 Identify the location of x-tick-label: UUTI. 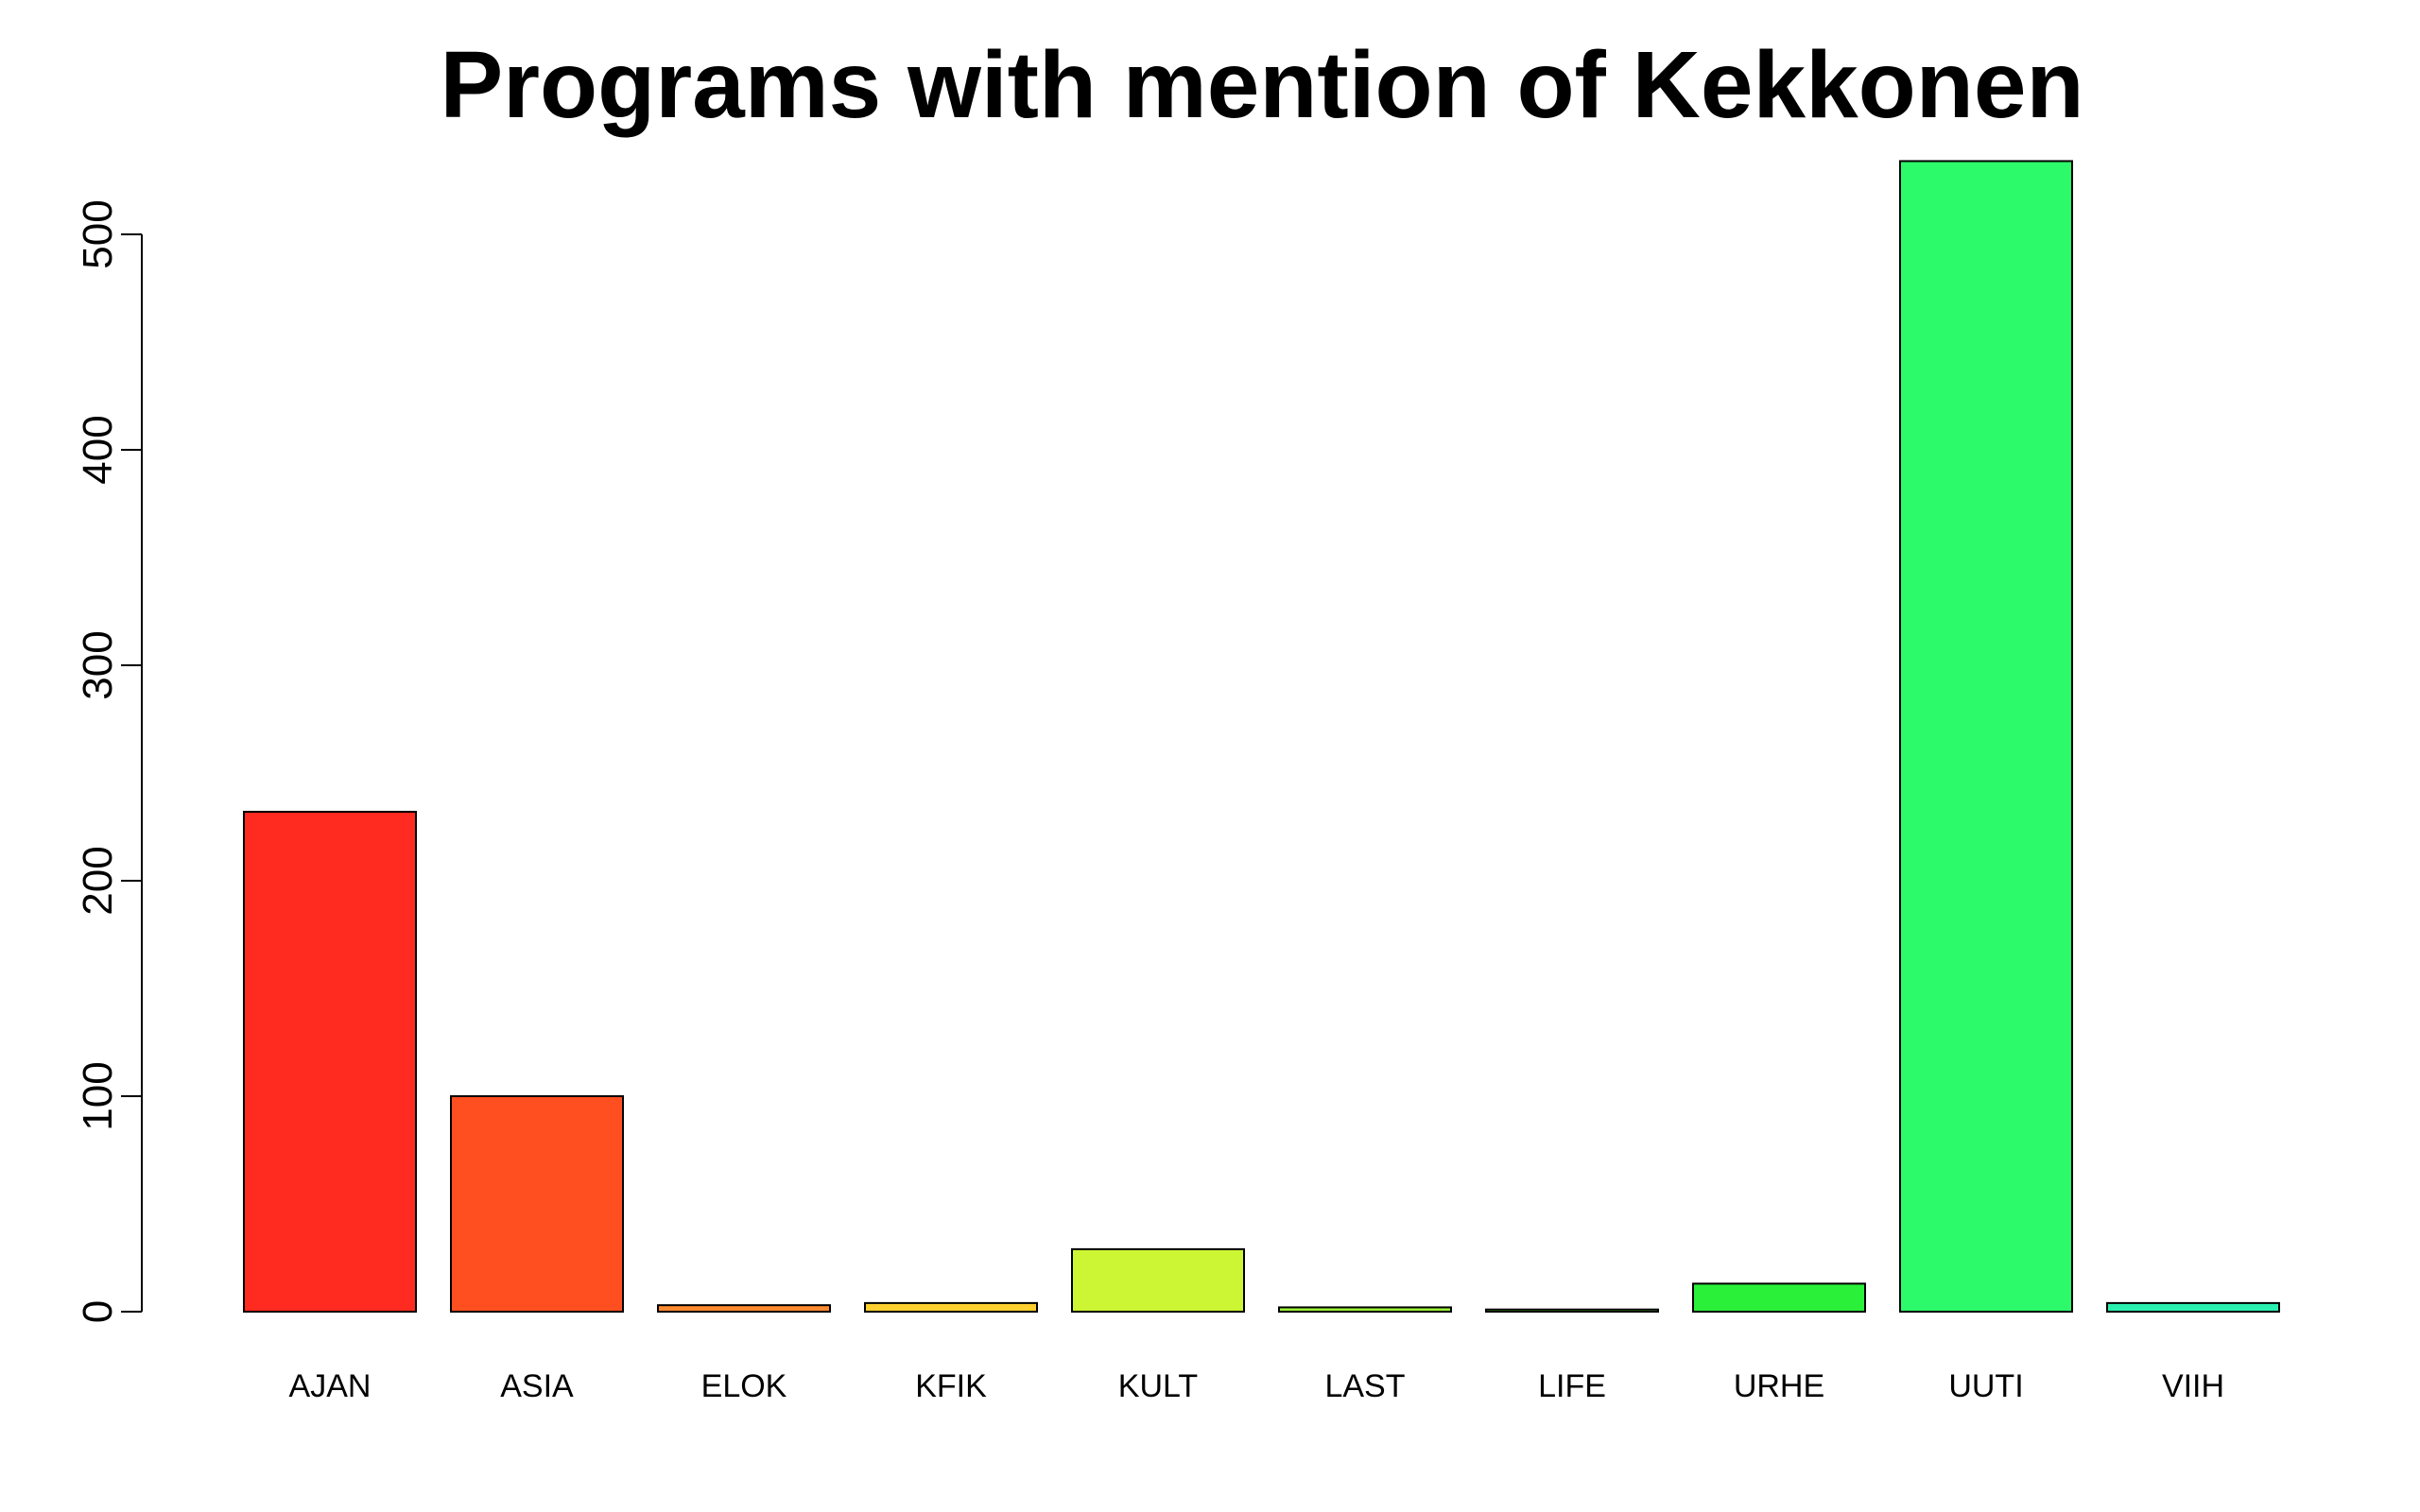
(1986, 1386).